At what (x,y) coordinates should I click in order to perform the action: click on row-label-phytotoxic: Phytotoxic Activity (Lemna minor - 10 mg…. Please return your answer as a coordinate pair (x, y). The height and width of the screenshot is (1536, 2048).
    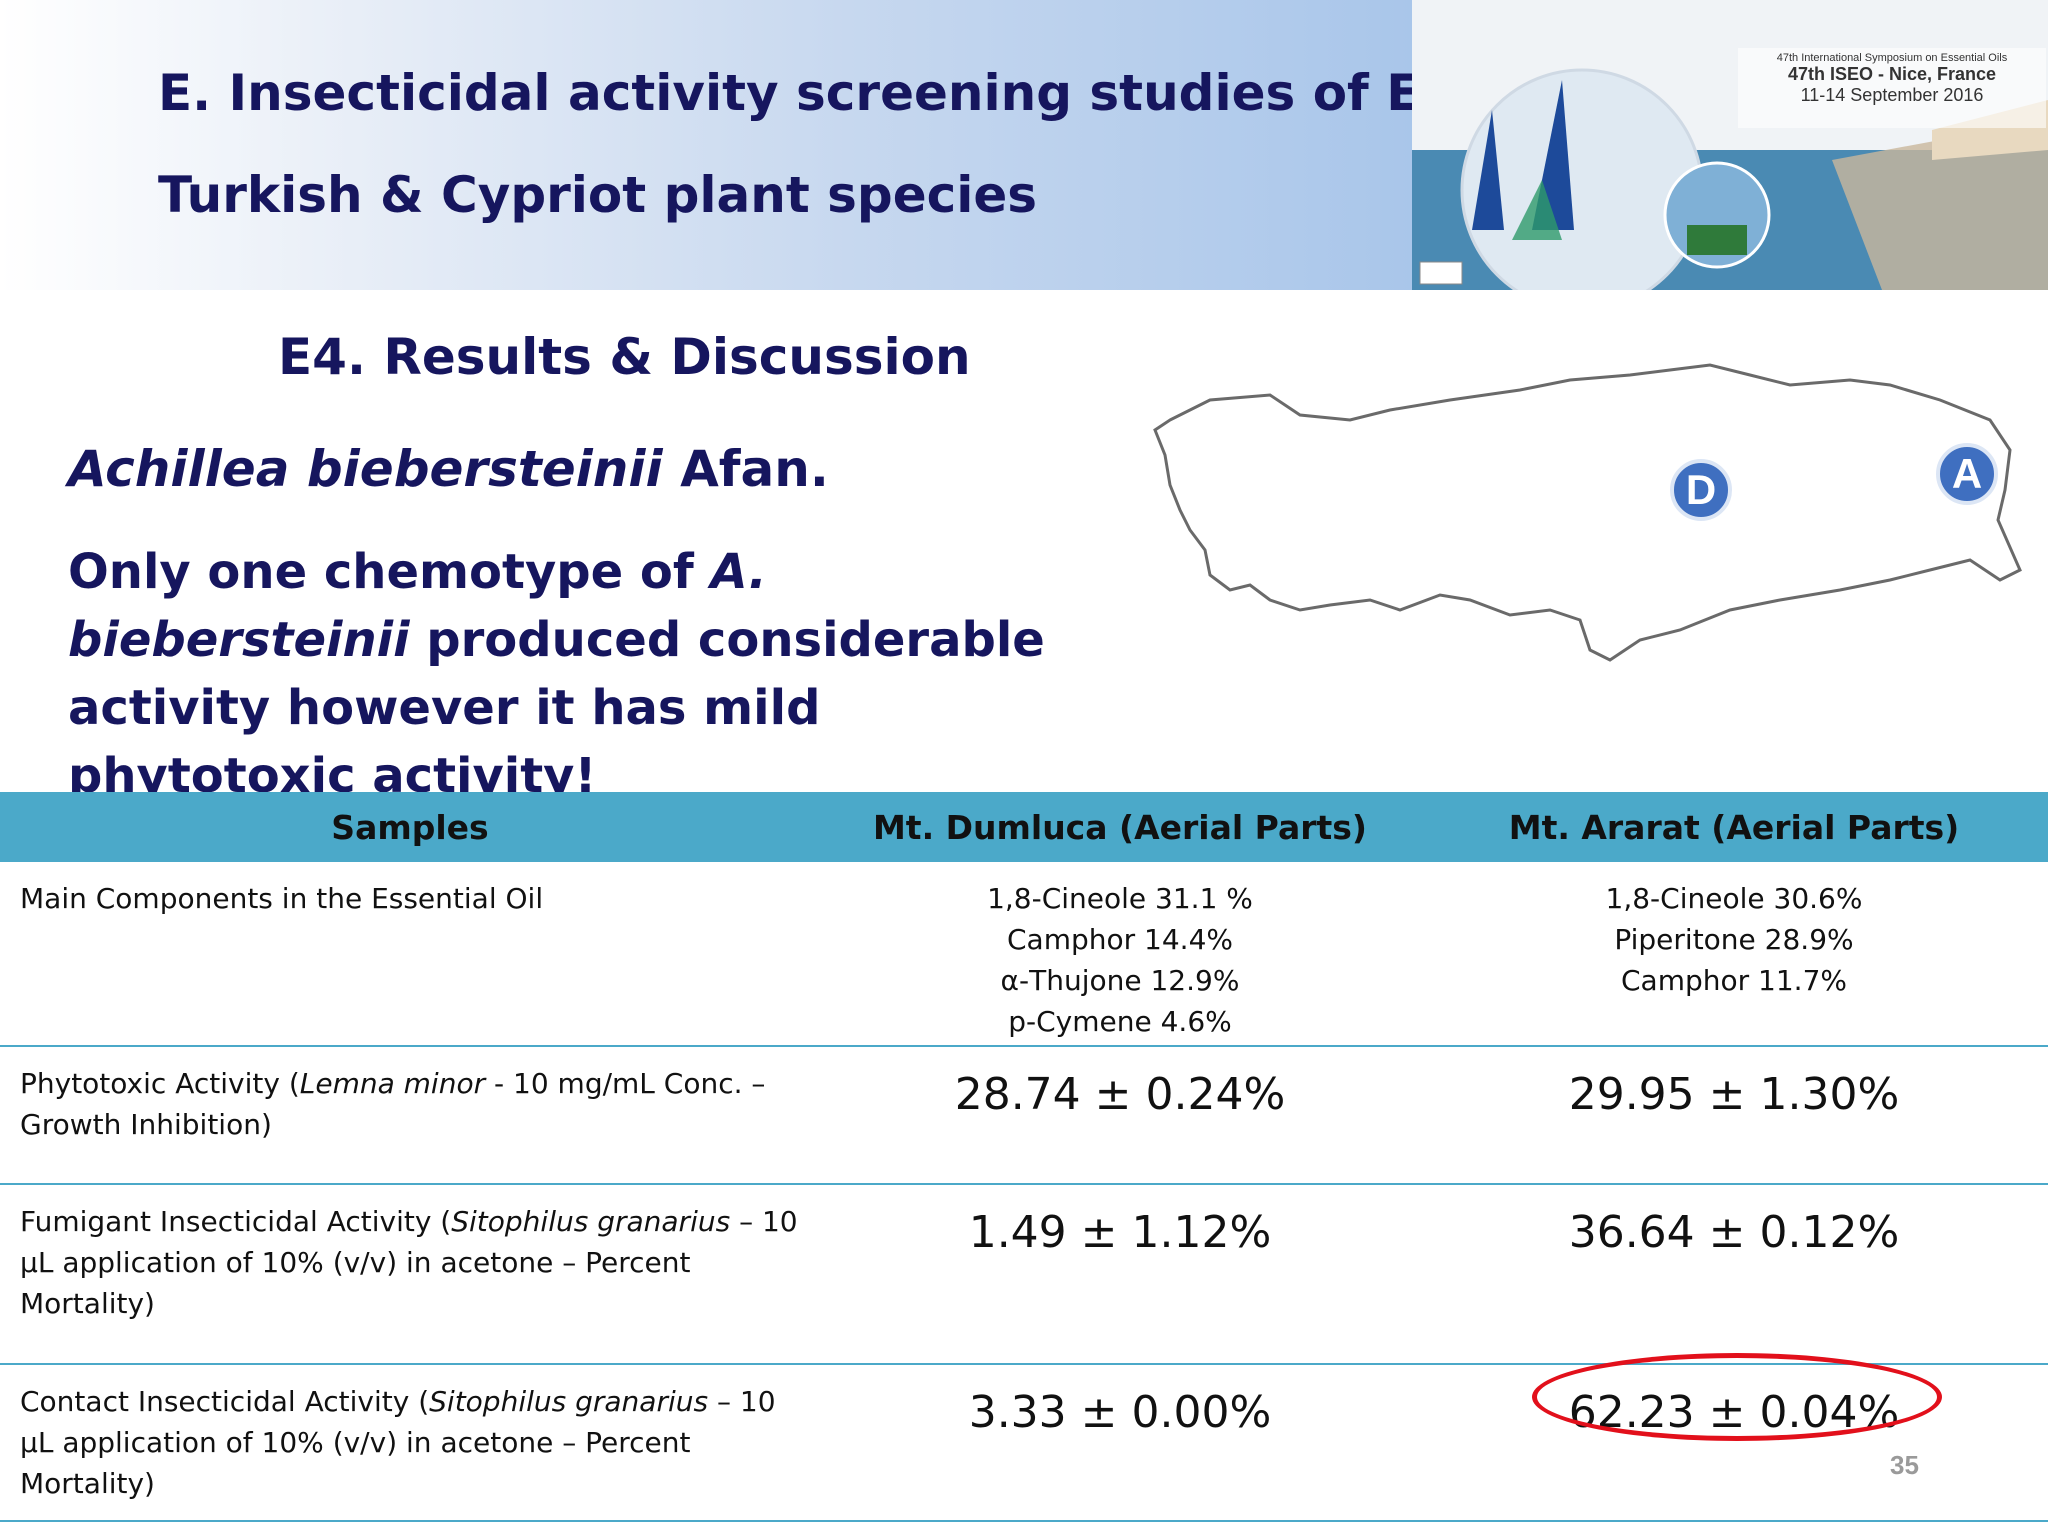
    Looking at the image, I should click on (410, 1115).